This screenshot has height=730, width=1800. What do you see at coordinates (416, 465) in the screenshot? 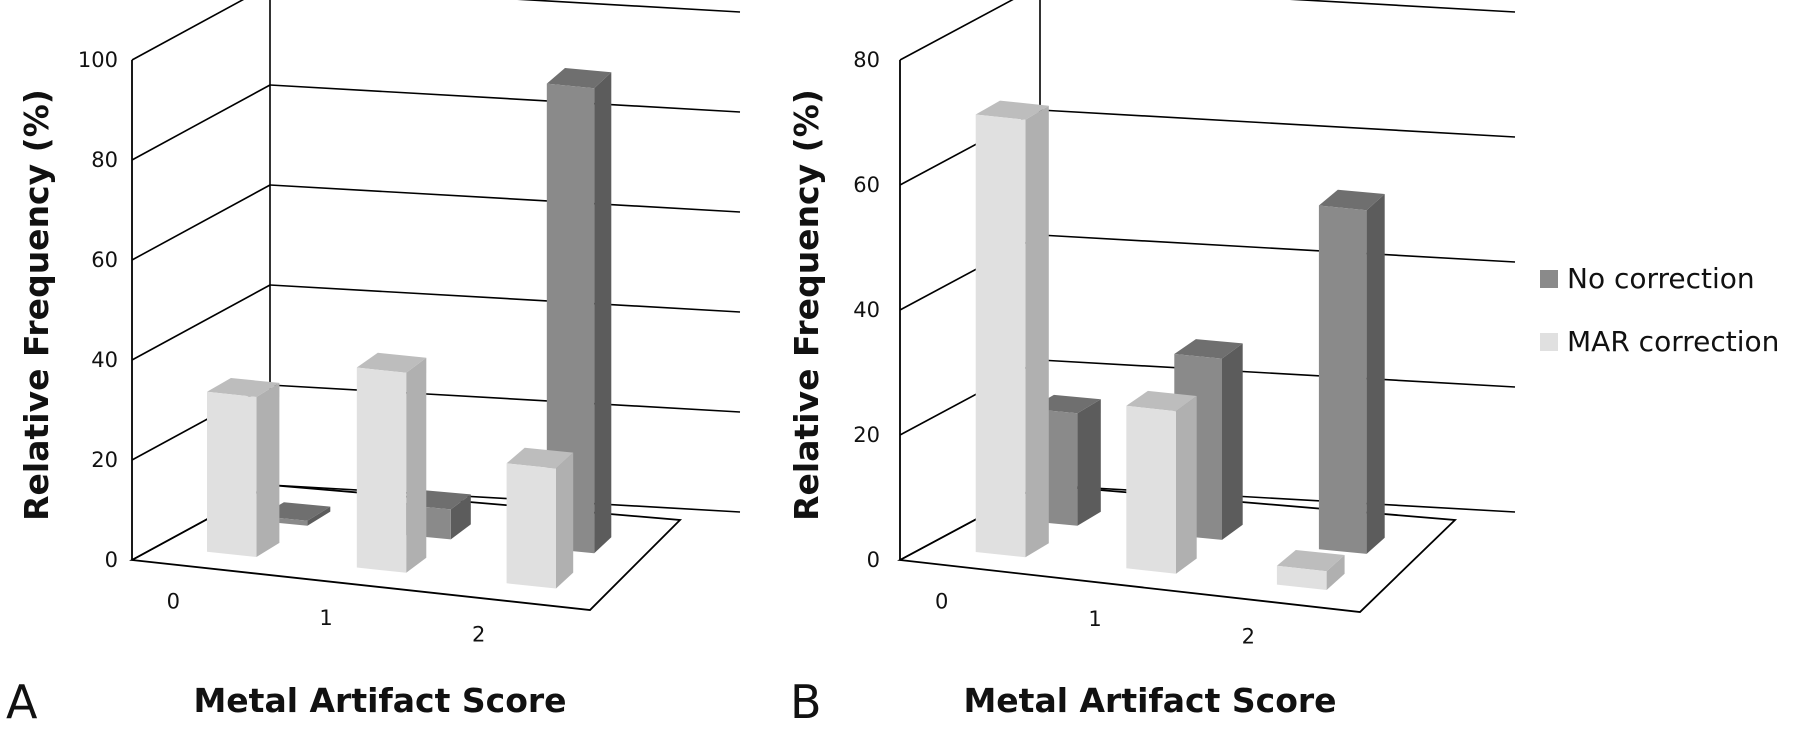
I see `bar-a-mar-correction-1-side` at bounding box center [416, 465].